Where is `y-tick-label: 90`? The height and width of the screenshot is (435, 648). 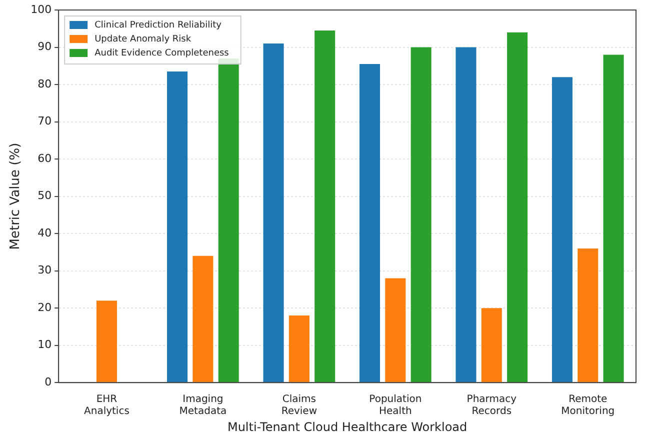
y-tick-label: 90 is located at coordinates (45, 47).